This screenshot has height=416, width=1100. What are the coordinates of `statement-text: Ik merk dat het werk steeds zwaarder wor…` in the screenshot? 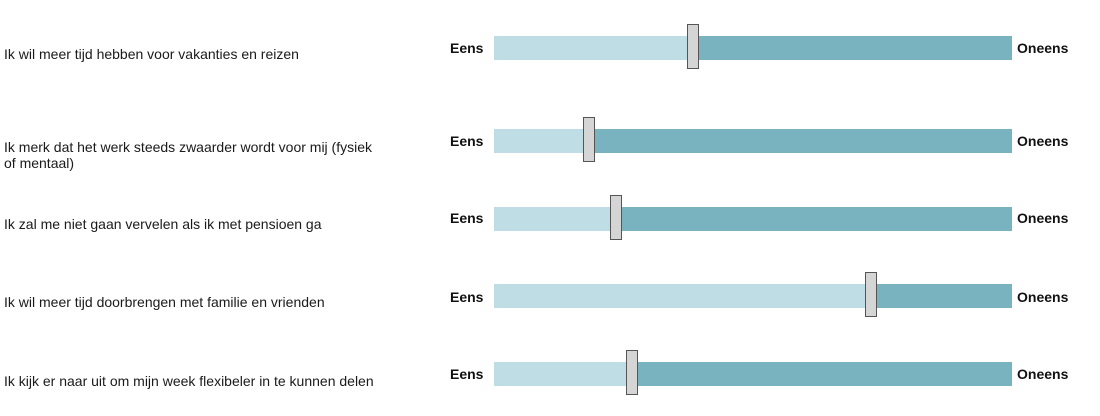 It's located at (188, 155).